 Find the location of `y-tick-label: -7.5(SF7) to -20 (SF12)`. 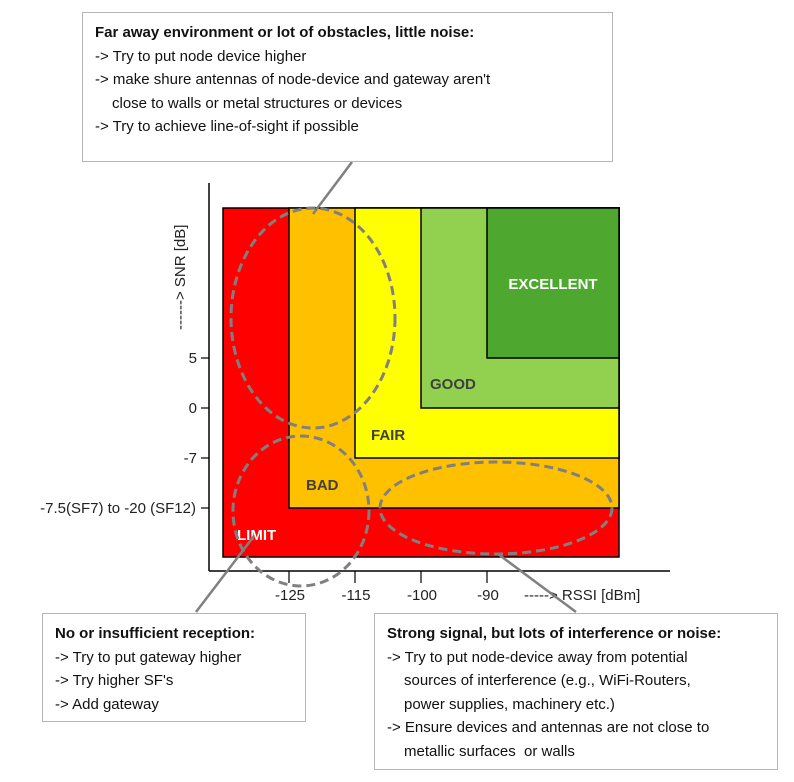

y-tick-label: -7.5(SF7) to -20 (SF12) is located at coordinates (118, 508).